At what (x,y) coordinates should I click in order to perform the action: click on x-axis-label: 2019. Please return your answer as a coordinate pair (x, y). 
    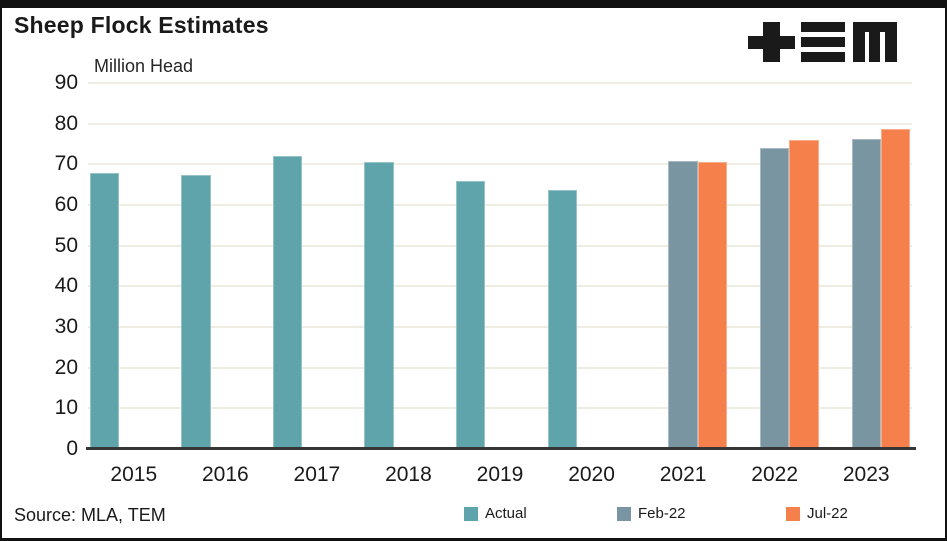
    Looking at the image, I should click on (500, 474).